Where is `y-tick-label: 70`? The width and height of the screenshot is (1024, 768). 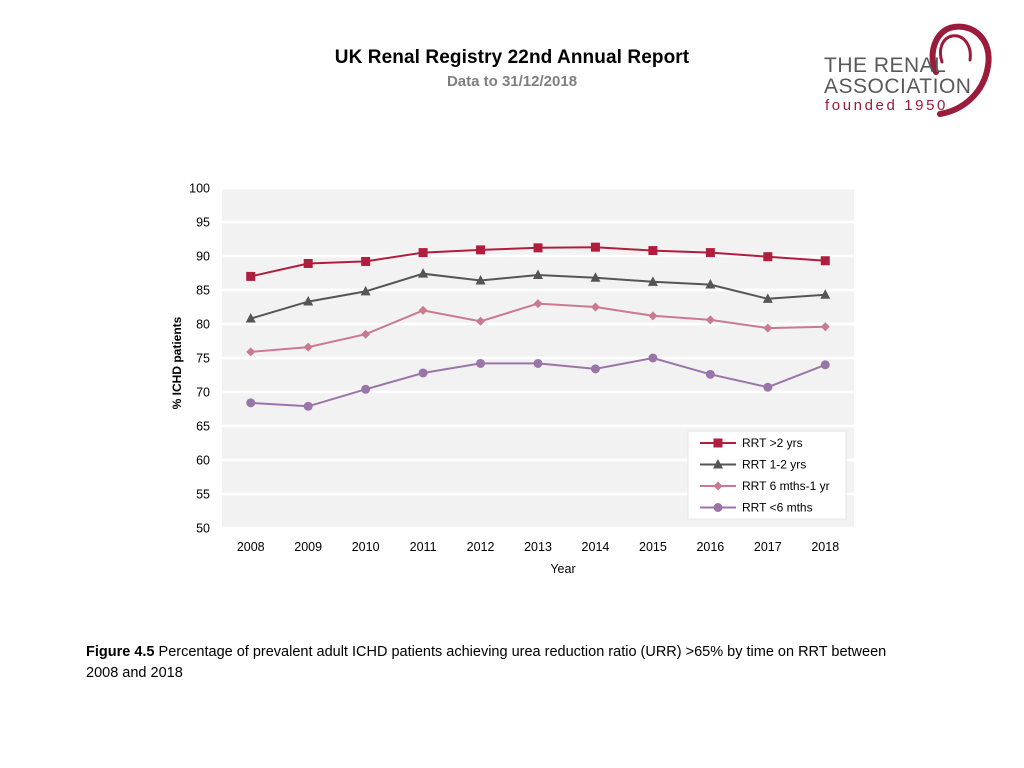 y-tick-label: 70 is located at coordinates (203, 393).